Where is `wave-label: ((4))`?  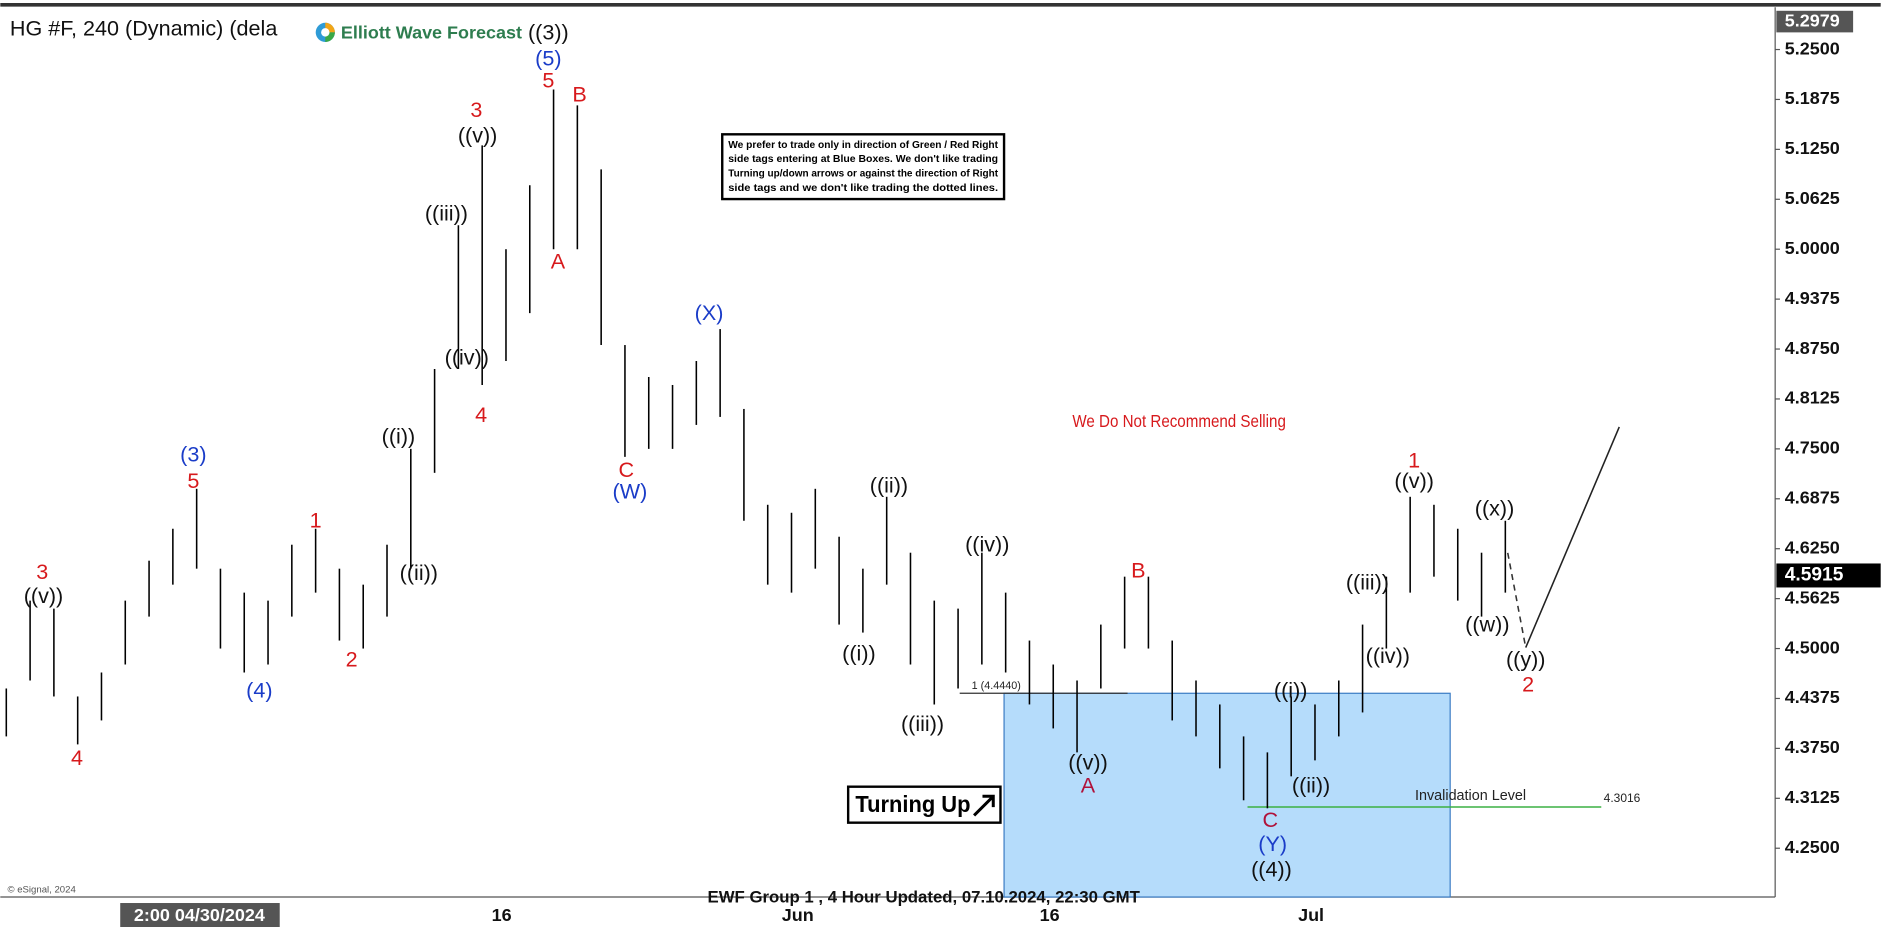
wave-label: ((4)) is located at coordinates (1271, 868).